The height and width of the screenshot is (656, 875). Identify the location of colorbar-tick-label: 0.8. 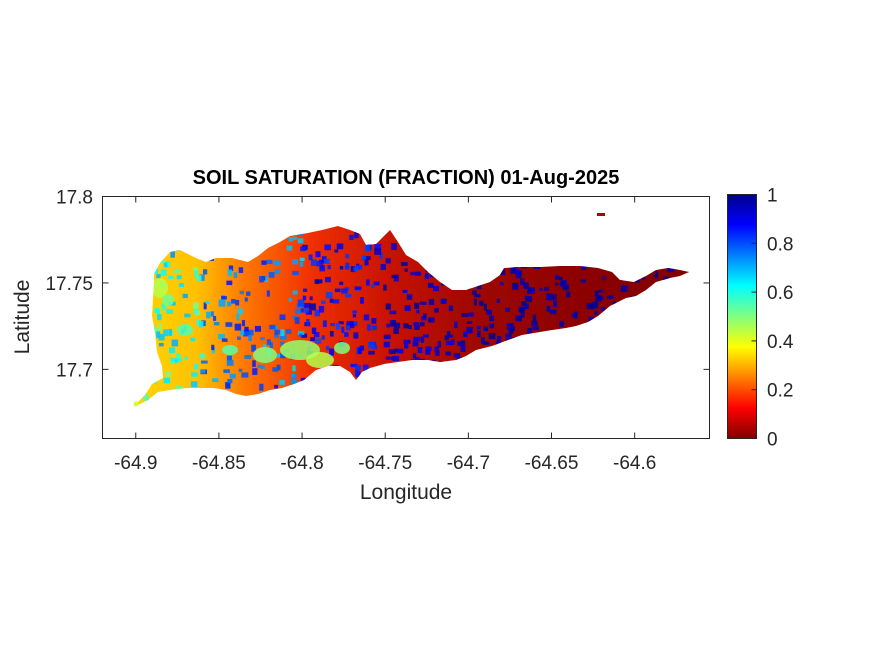
(780, 244).